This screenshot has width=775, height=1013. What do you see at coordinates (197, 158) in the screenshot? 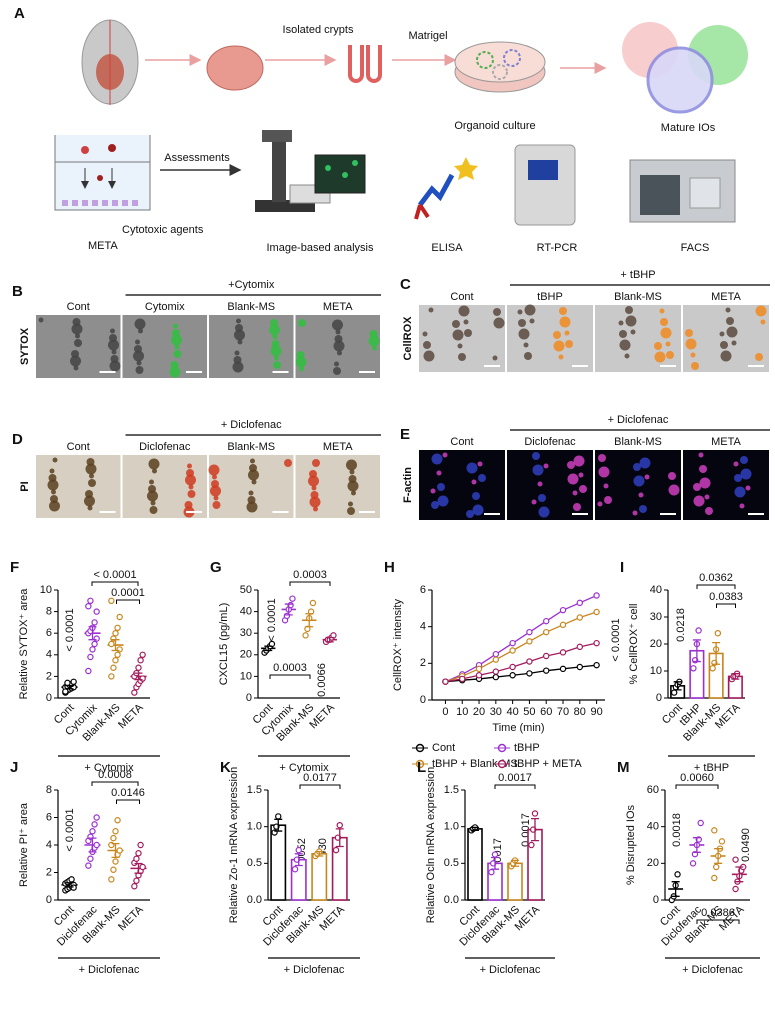
I see `schematic-label: Assessments` at bounding box center [197, 158].